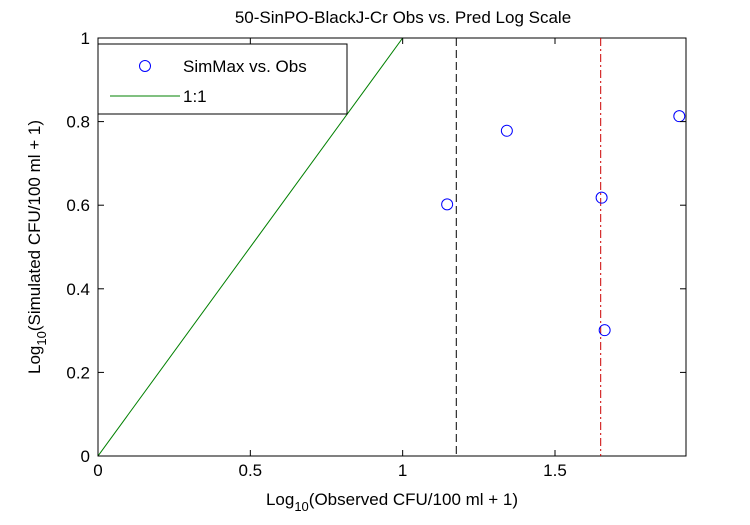  What do you see at coordinates (195, 96) in the screenshot?
I see `legend-label-1to1: 1:1` at bounding box center [195, 96].